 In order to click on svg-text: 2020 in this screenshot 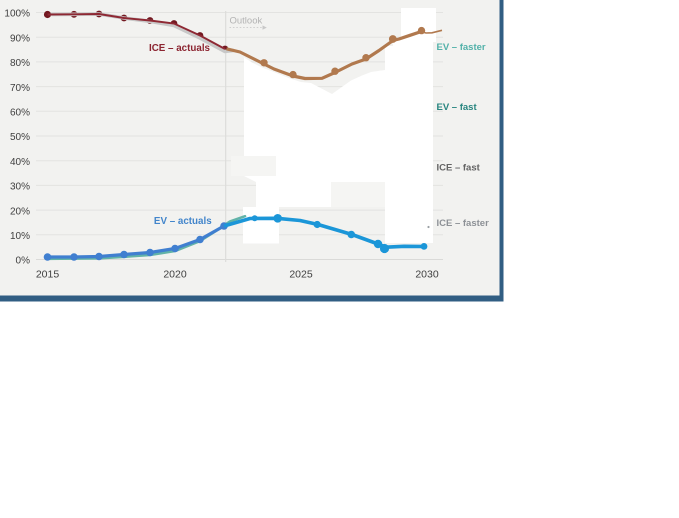, I will do `click(175, 275)`.